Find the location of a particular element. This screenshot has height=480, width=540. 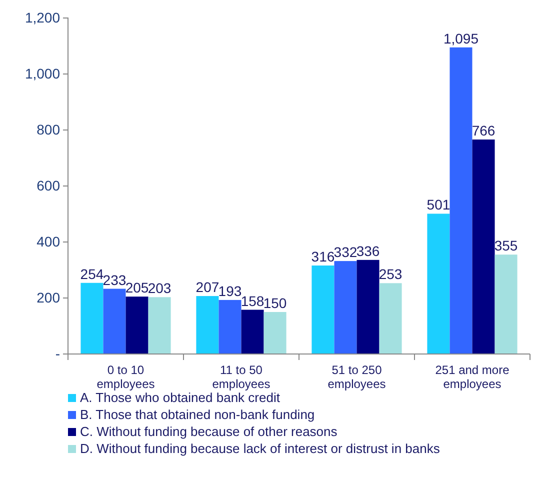

data-label: 207 is located at coordinates (208, 287).